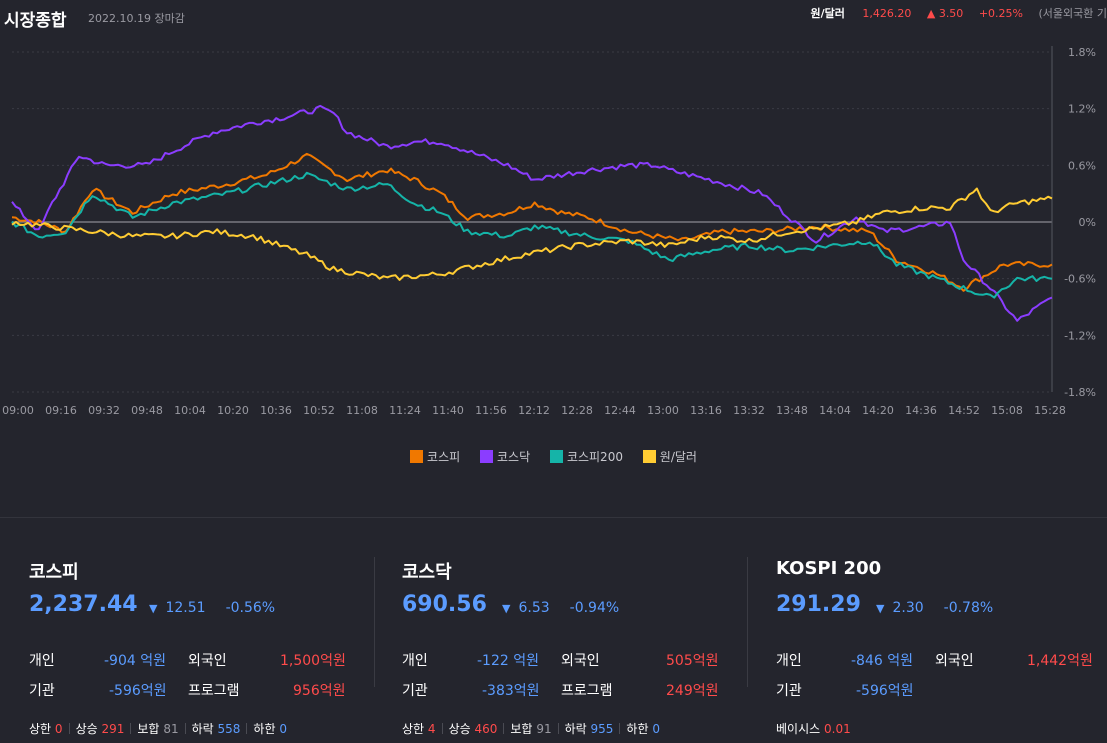 The width and height of the screenshot is (1107, 743). I want to click on x-tick-label: 15:28, so click(1050, 410).